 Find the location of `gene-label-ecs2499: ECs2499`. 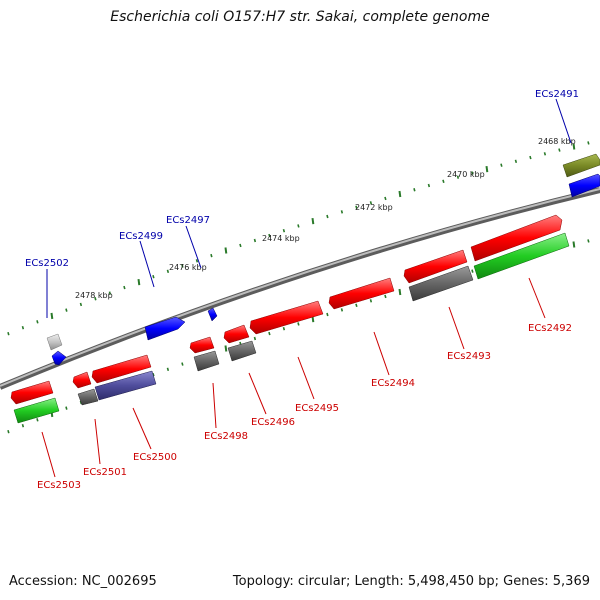

gene-label-ecs2499: ECs2499 is located at coordinates (141, 236).